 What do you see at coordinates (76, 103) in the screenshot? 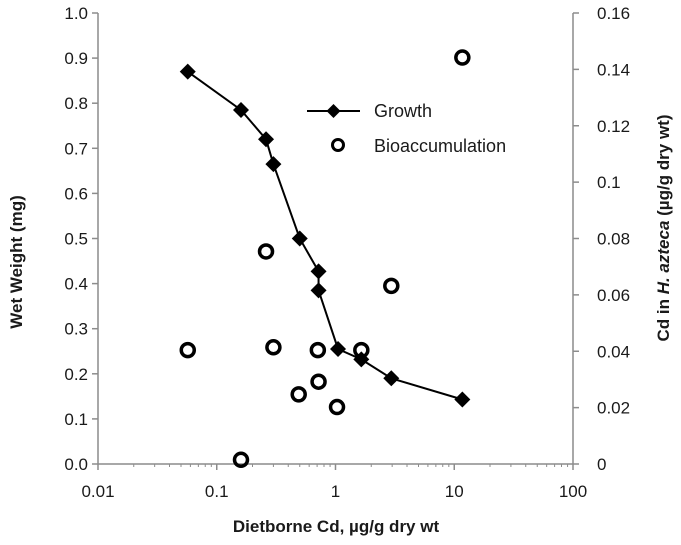
I see `y-left-tick-label: 0.8` at bounding box center [76, 103].